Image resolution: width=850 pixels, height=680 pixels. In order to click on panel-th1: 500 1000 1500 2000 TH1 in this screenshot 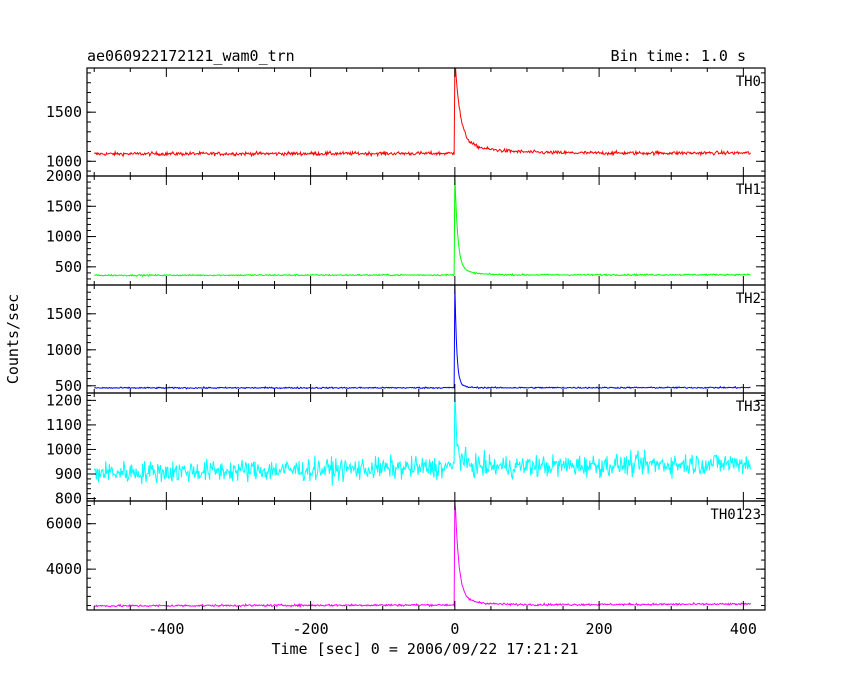, I will do `click(406, 226)`.